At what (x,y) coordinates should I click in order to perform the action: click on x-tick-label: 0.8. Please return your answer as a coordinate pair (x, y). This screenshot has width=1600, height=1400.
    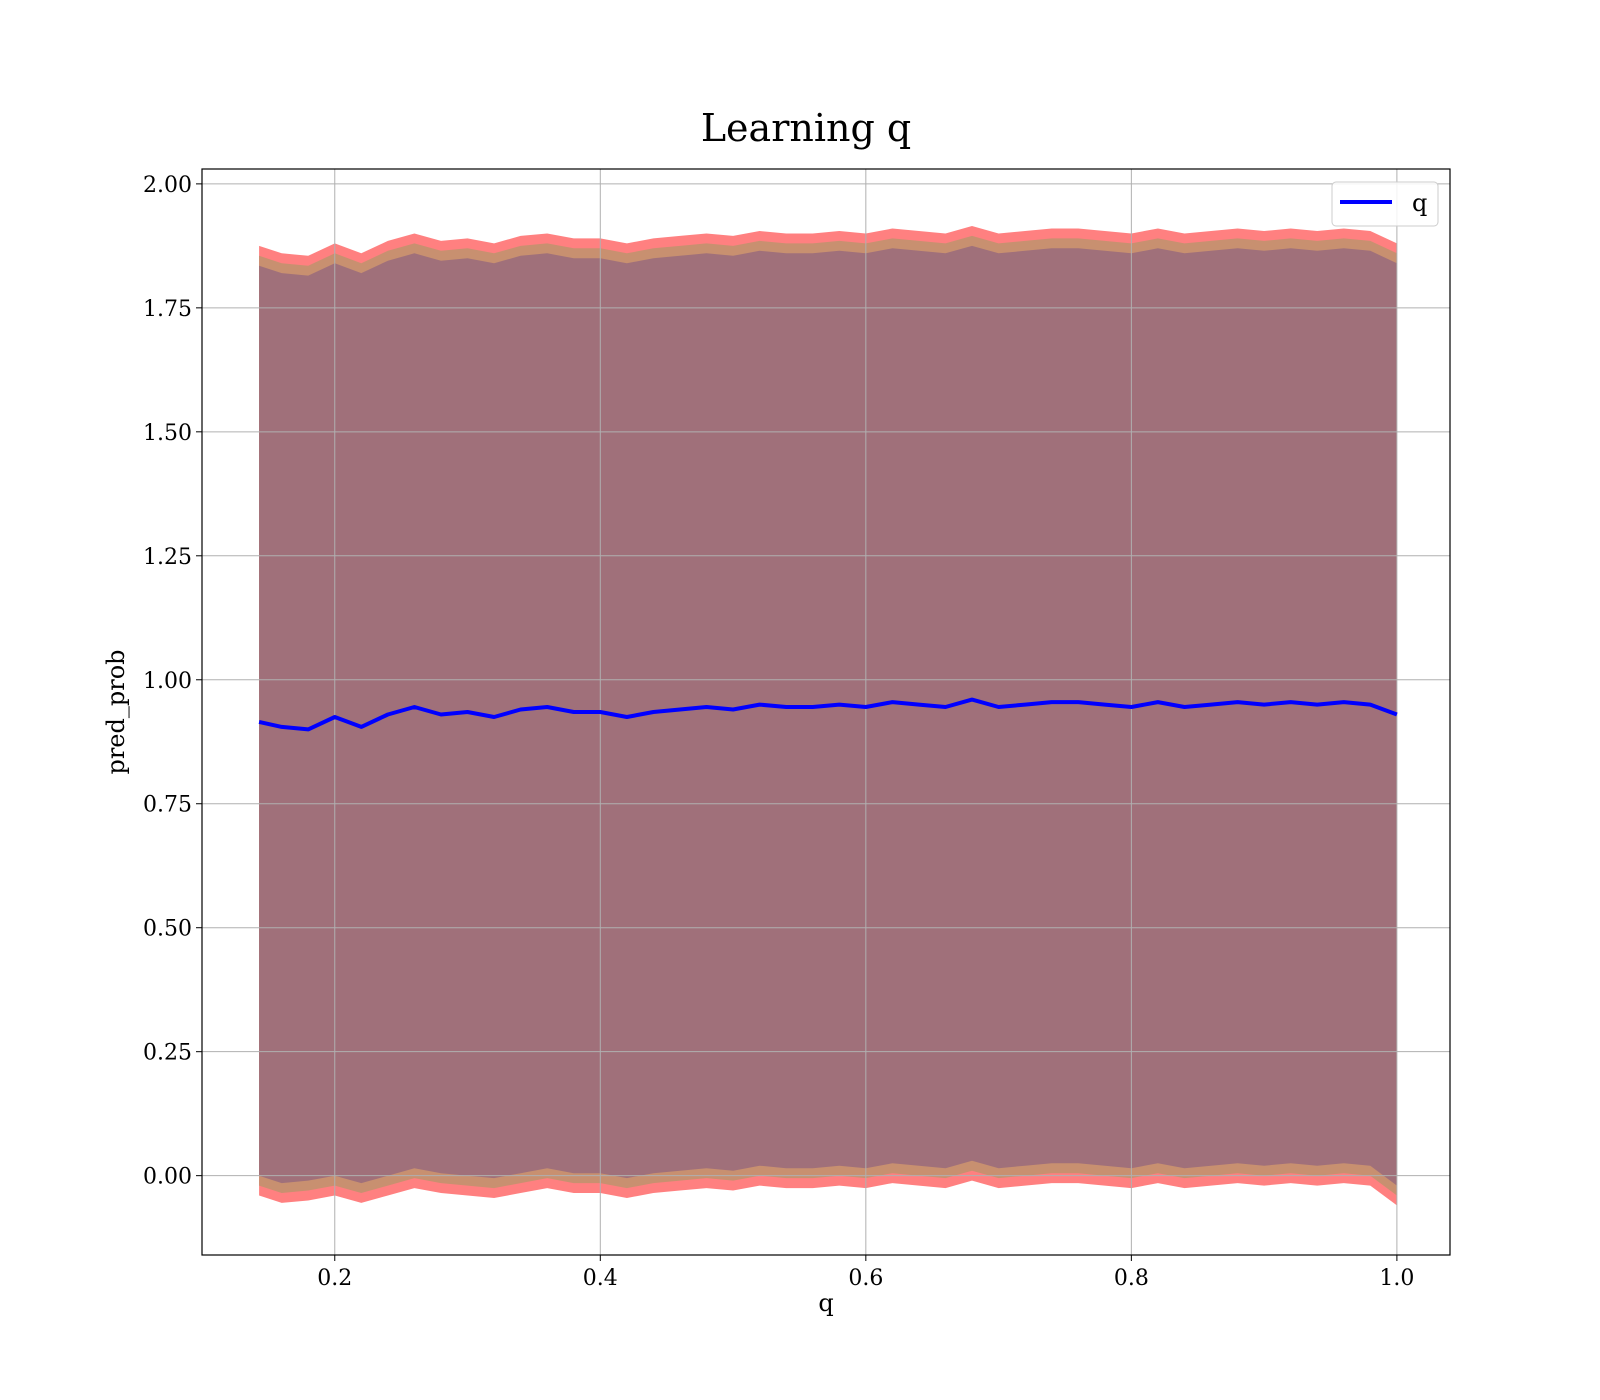
    Looking at the image, I should click on (1131, 1278).